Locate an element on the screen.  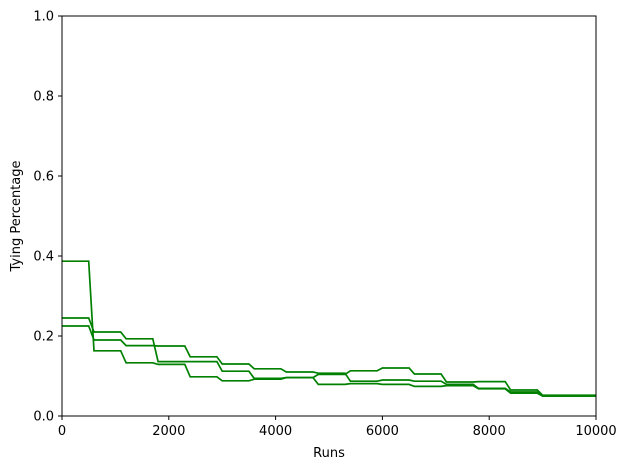
y-tick-label: 0.0 is located at coordinates (43, 417).